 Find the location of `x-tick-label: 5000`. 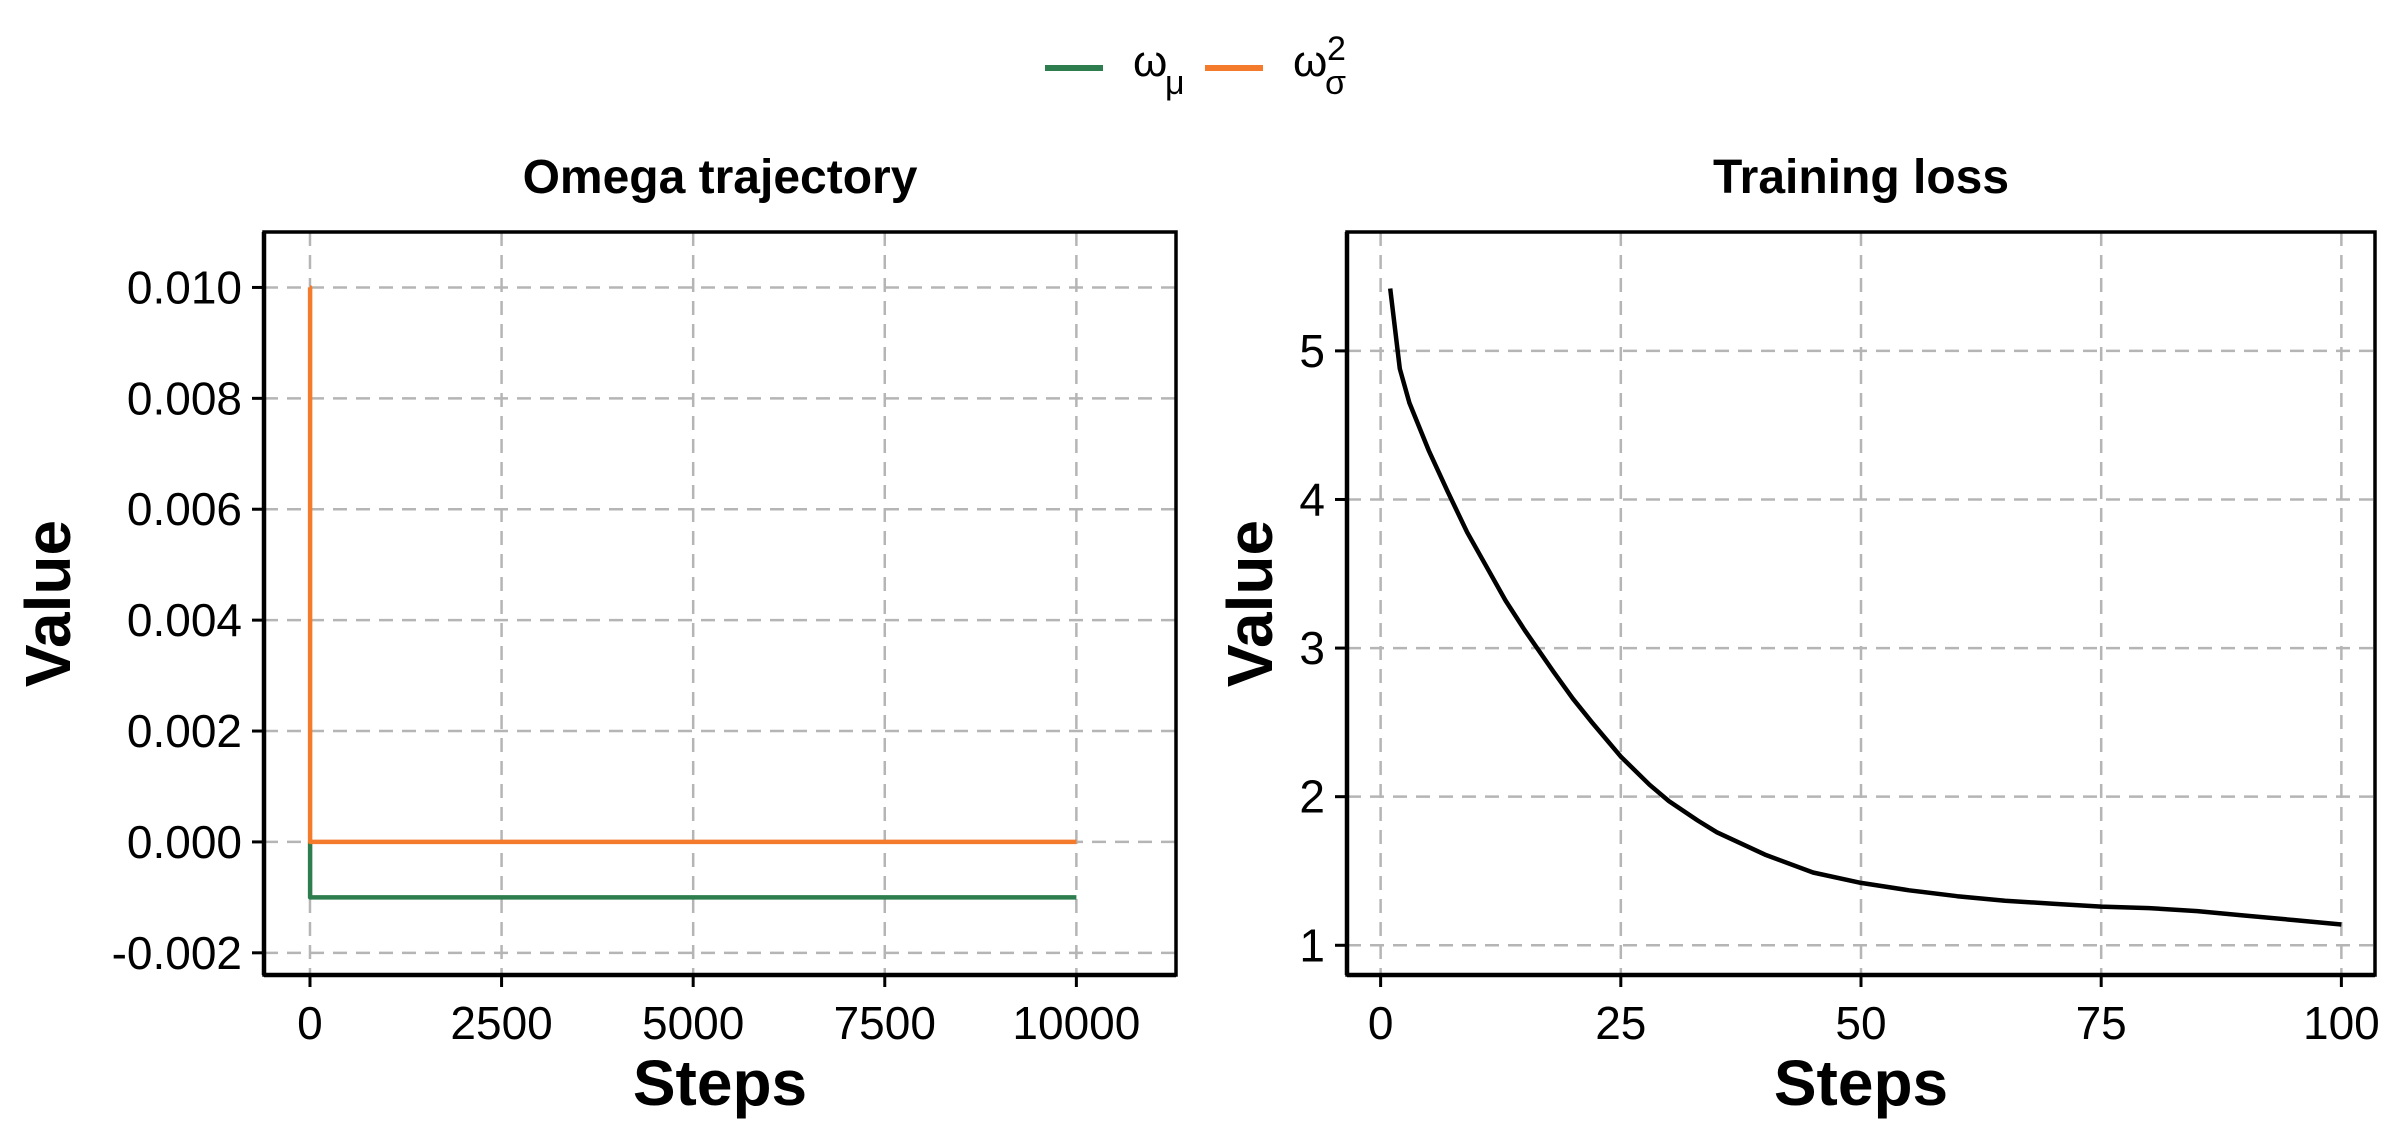

x-tick-label: 5000 is located at coordinates (693, 1023).